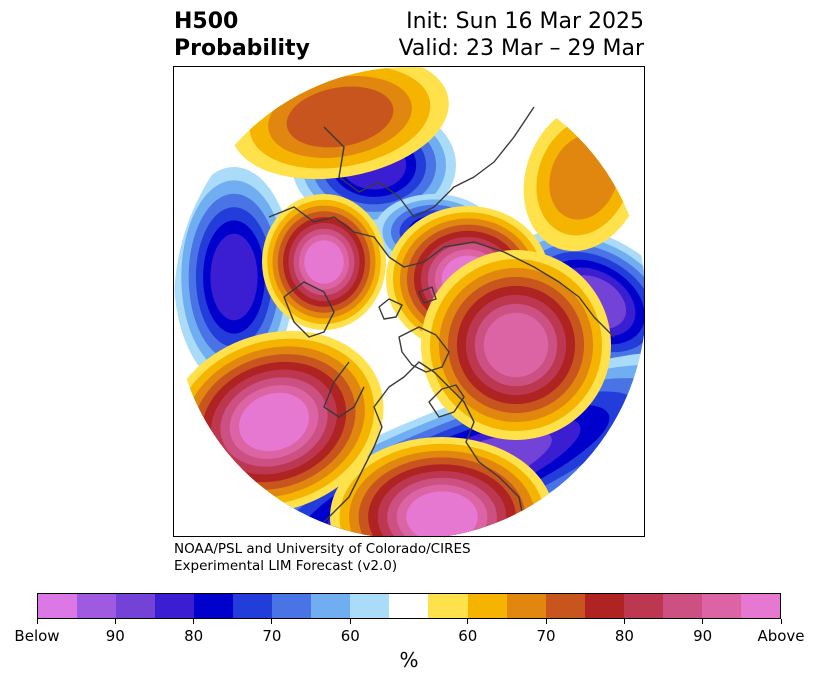 This screenshot has width=819, height=686. I want to click on anomaly-east-asia-low, so click(234, 277).